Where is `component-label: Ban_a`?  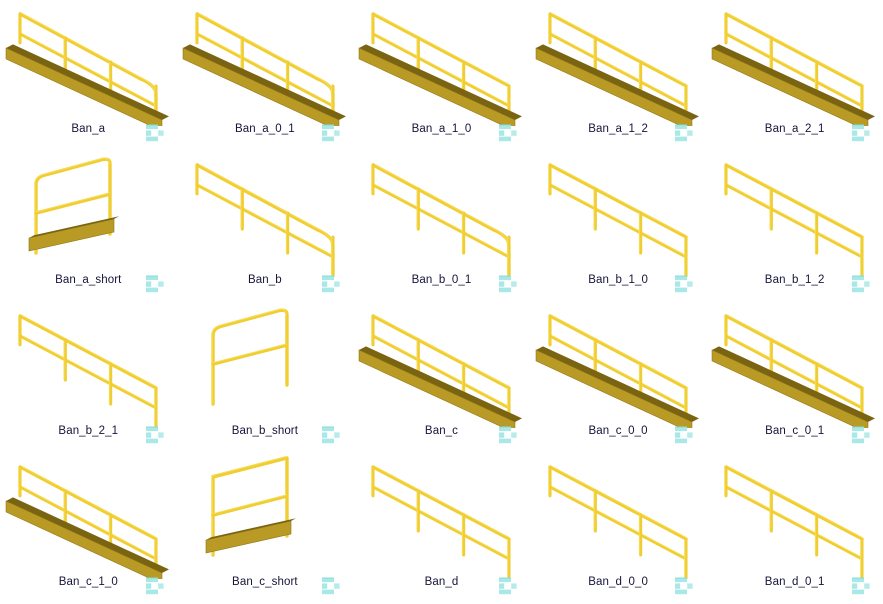
component-label: Ban_a is located at coordinates (88, 129).